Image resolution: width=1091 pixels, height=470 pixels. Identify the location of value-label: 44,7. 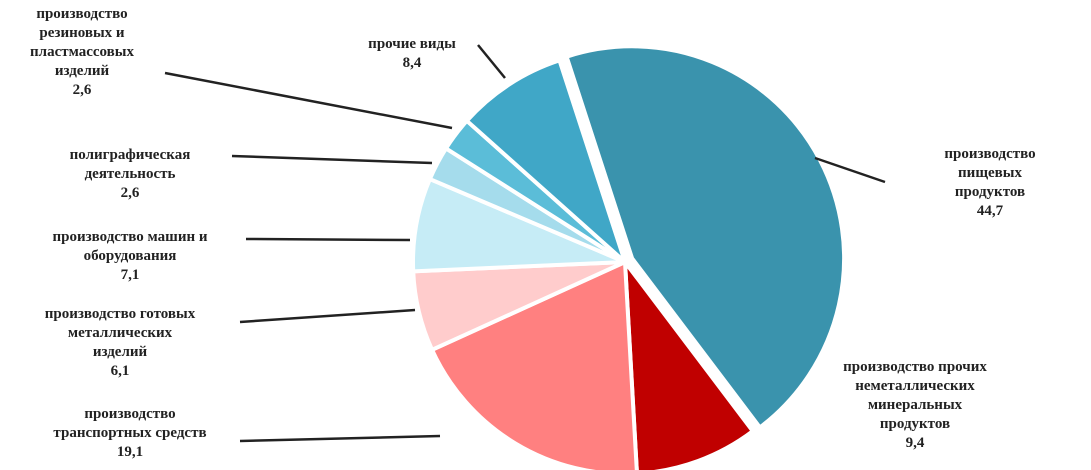
(990, 211).